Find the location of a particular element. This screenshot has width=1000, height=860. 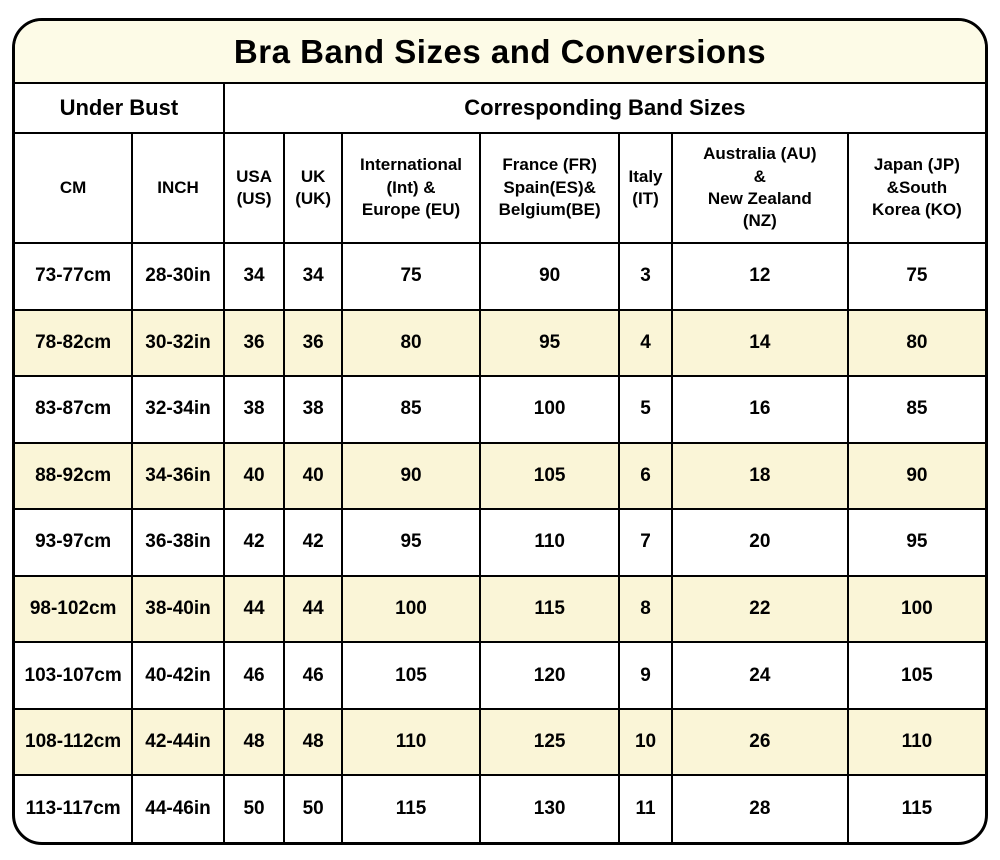

table-row: 88-92cm 34-36in 40 40 90 105 6 18 90 is located at coordinates (500, 476).